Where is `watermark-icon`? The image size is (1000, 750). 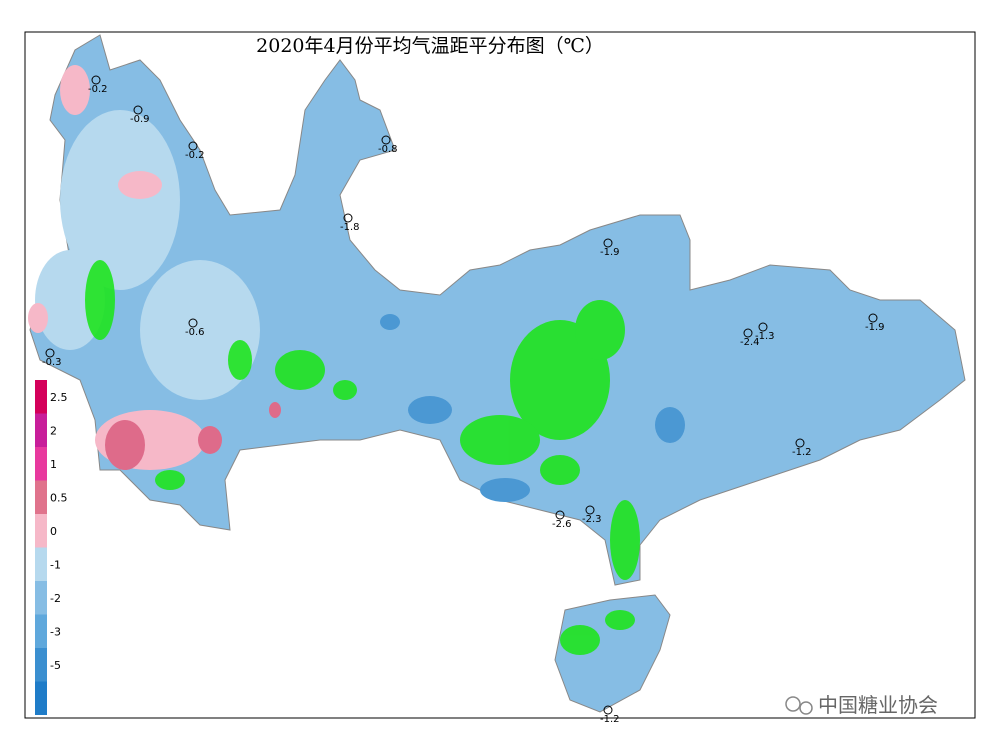
watermark-icon is located at coordinates (799, 705).